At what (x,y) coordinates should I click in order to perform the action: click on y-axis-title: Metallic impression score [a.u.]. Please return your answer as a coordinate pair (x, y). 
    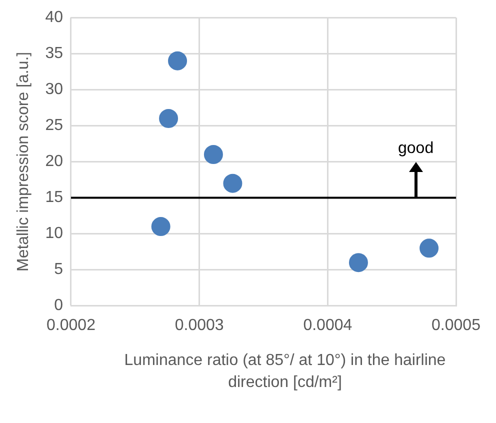
    Looking at the image, I should click on (23, 162).